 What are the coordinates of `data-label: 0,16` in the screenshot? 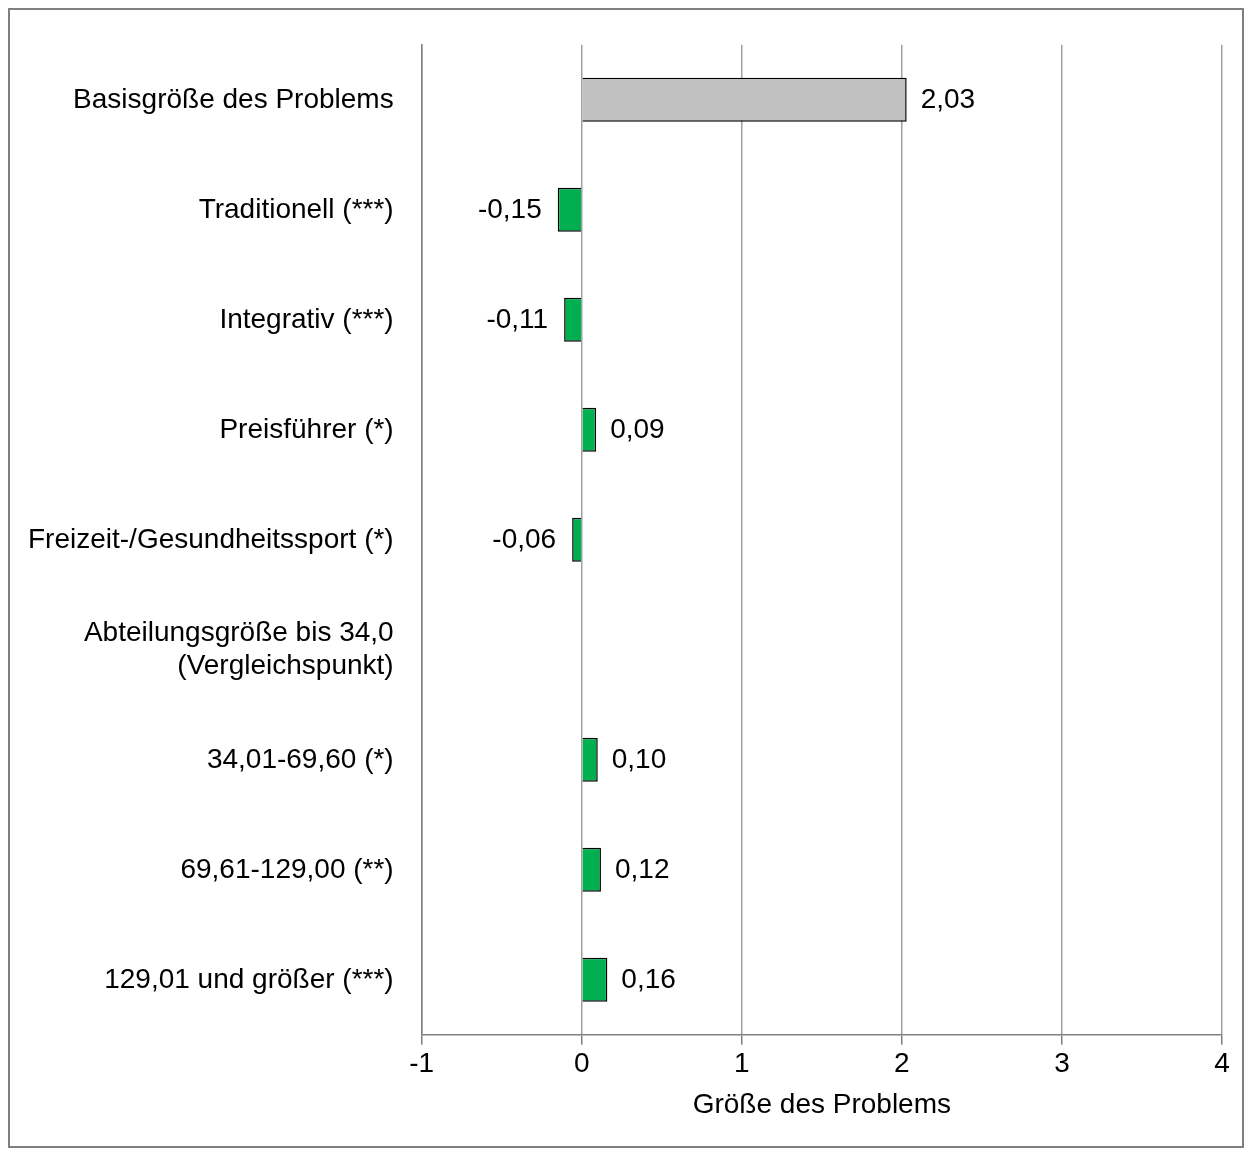 It's located at (648, 978).